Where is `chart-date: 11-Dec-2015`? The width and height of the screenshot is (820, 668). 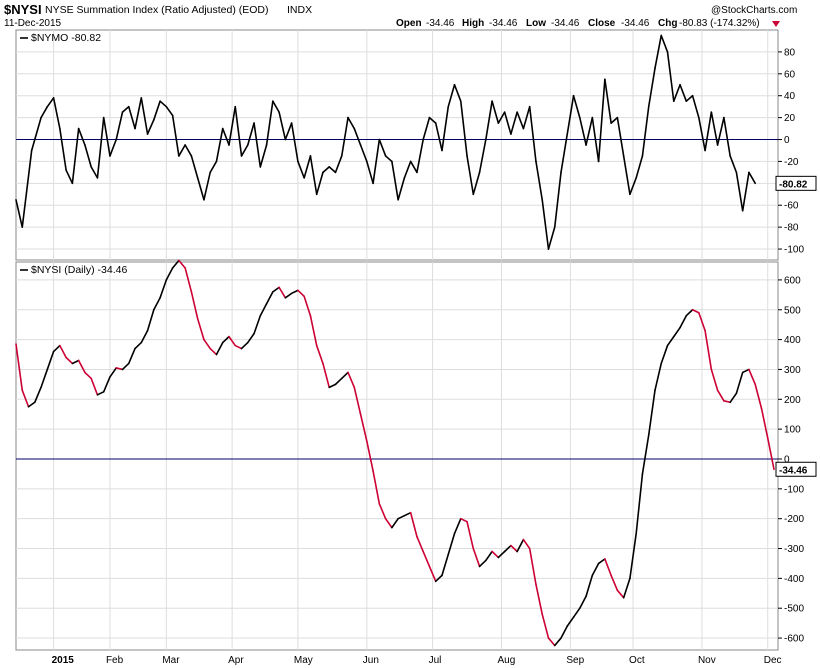
chart-date: 11-Dec-2015 is located at coordinates (33, 23).